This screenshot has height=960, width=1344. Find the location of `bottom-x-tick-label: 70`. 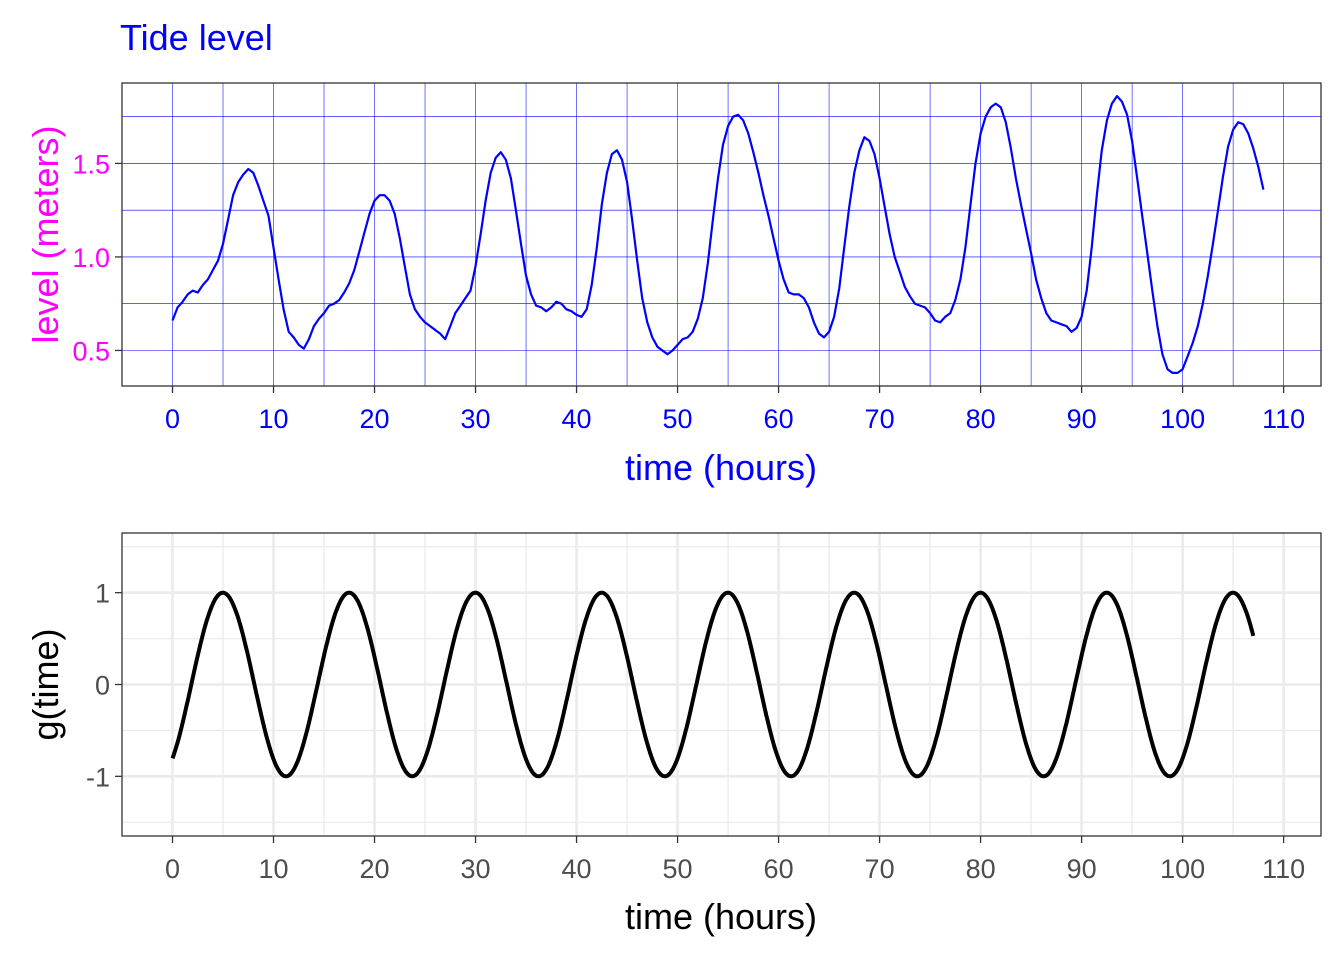

bottom-x-tick-label: 70 is located at coordinates (880, 869).